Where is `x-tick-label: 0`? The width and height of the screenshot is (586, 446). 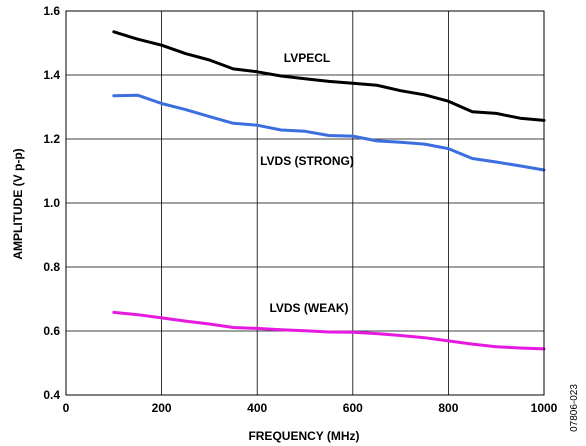
x-tick-label: 0 is located at coordinates (66, 408).